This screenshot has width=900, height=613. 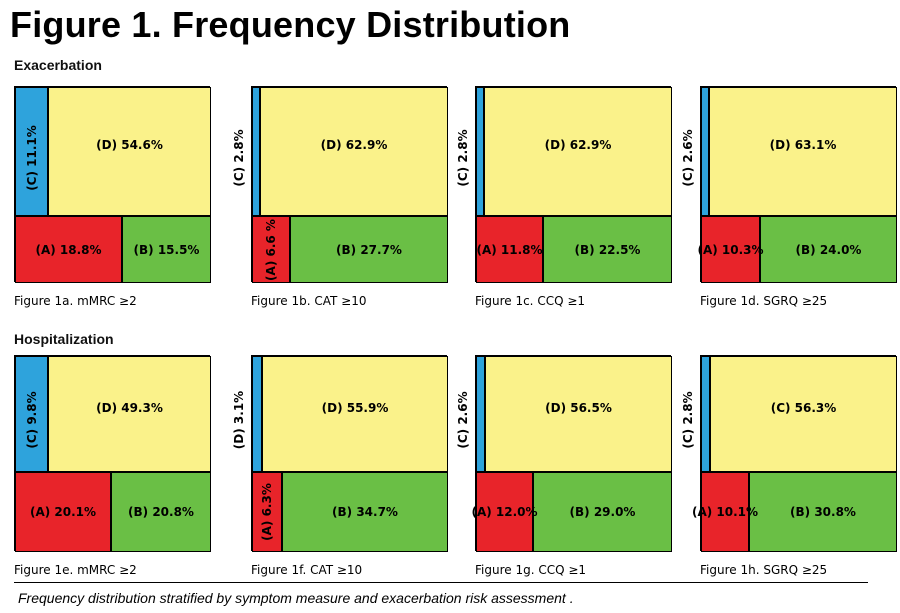 I want to click on mosaic-label-b: (B) 29.0%, so click(x=602, y=512).